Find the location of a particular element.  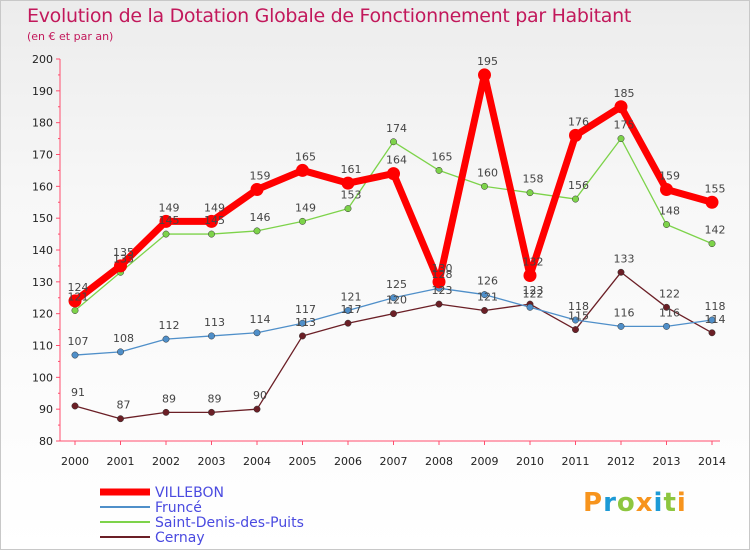

legend-label: Saint-Denis-des-Puits is located at coordinates (229, 523).